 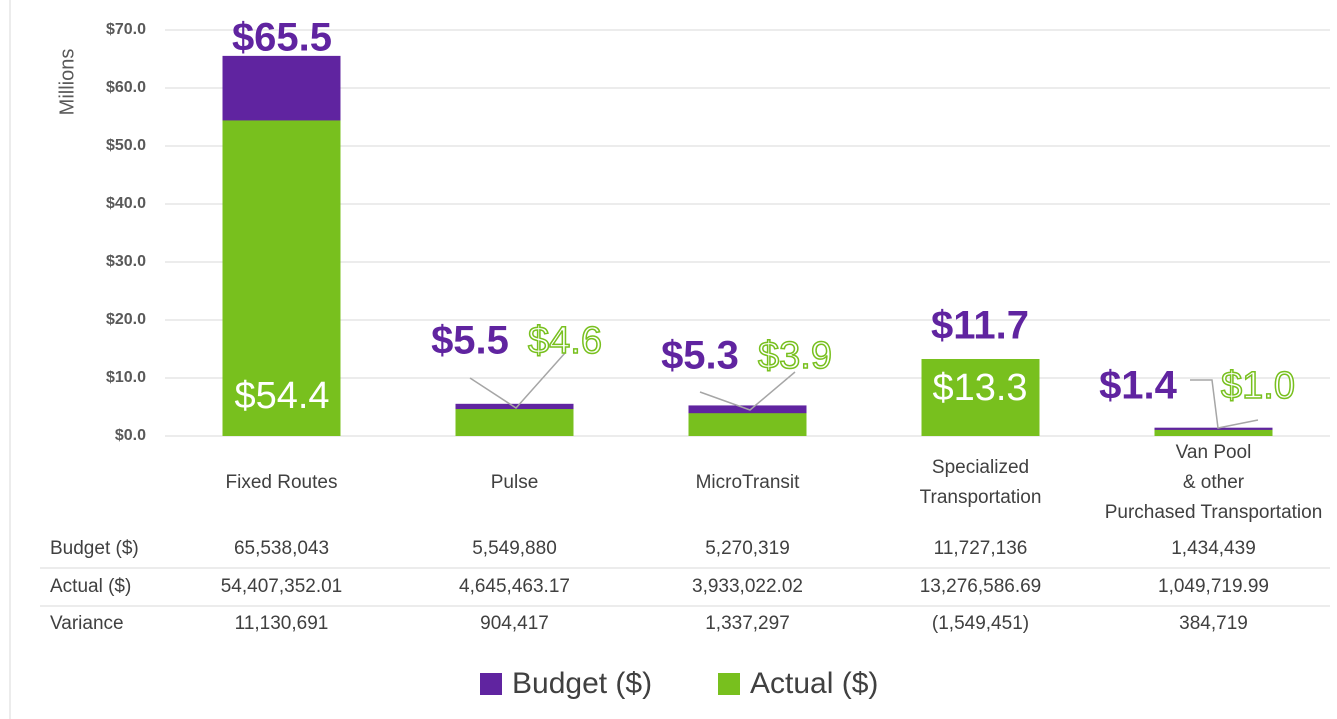 What do you see at coordinates (470, 341) in the screenshot?
I see `data-label: $5.5` at bounding box center [470, 341].